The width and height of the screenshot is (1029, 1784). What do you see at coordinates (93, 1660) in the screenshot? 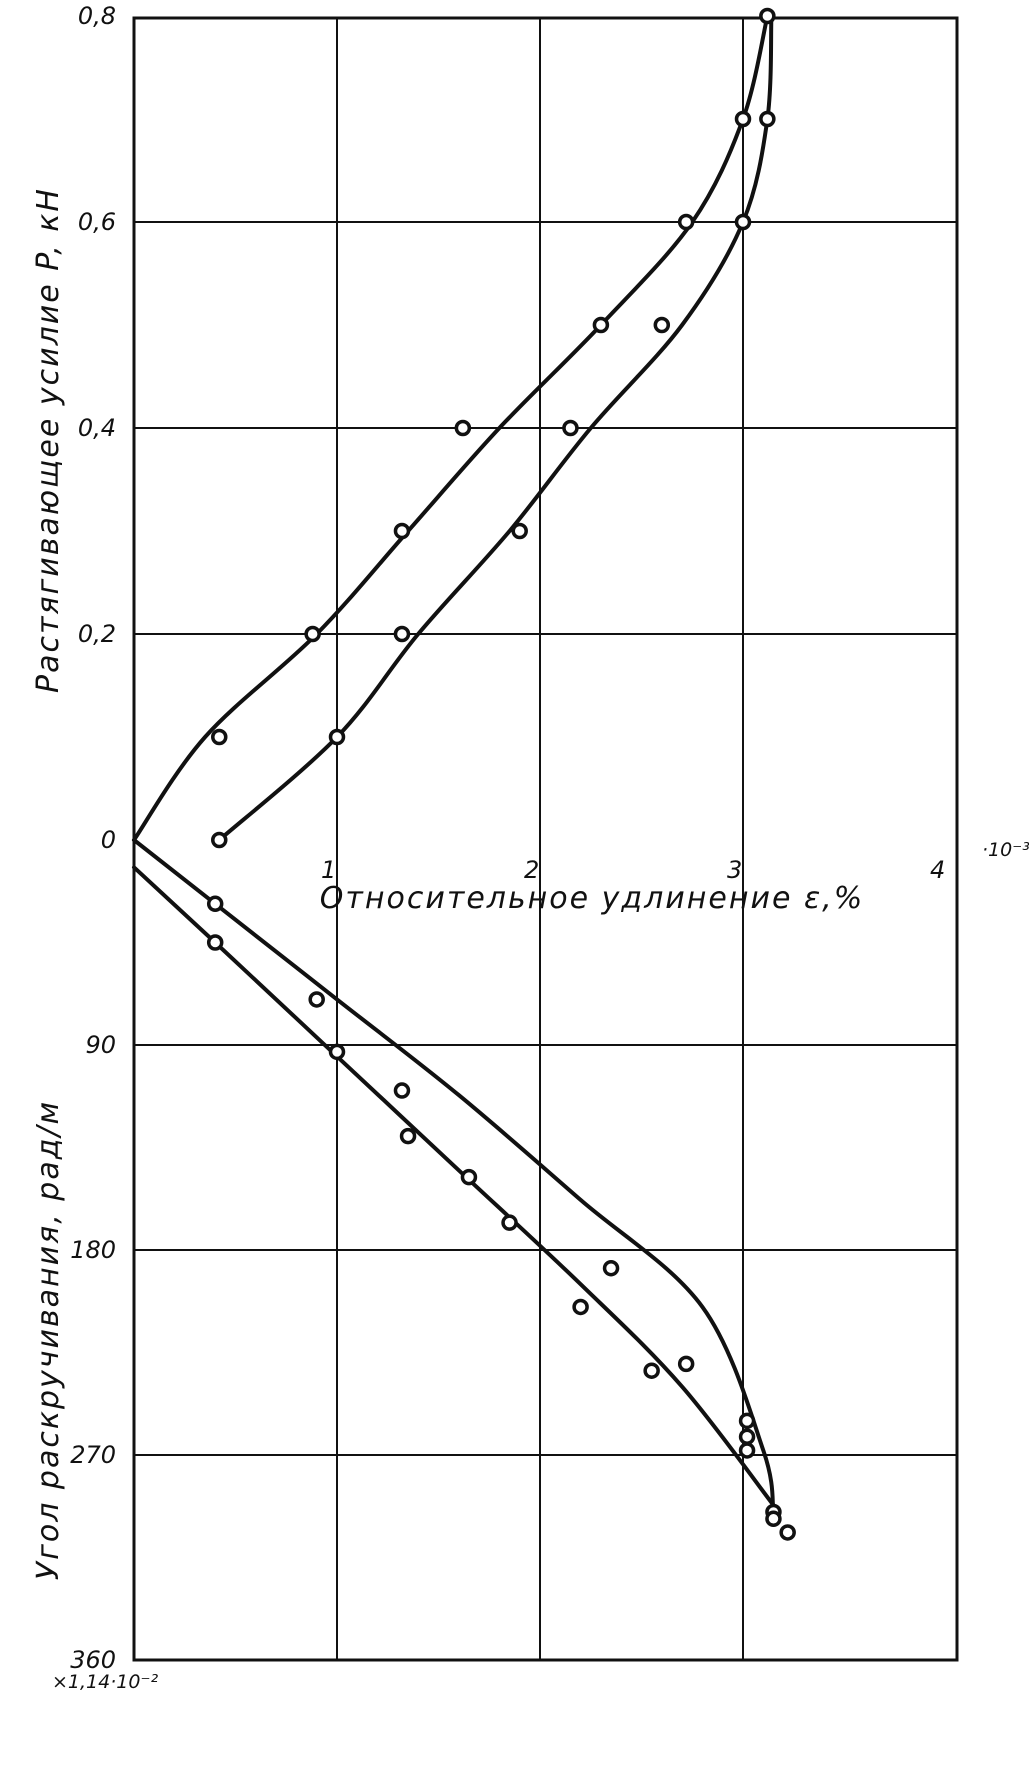
I see `bottom-y-tick-label: 360` at bounding box center [93, 1660].